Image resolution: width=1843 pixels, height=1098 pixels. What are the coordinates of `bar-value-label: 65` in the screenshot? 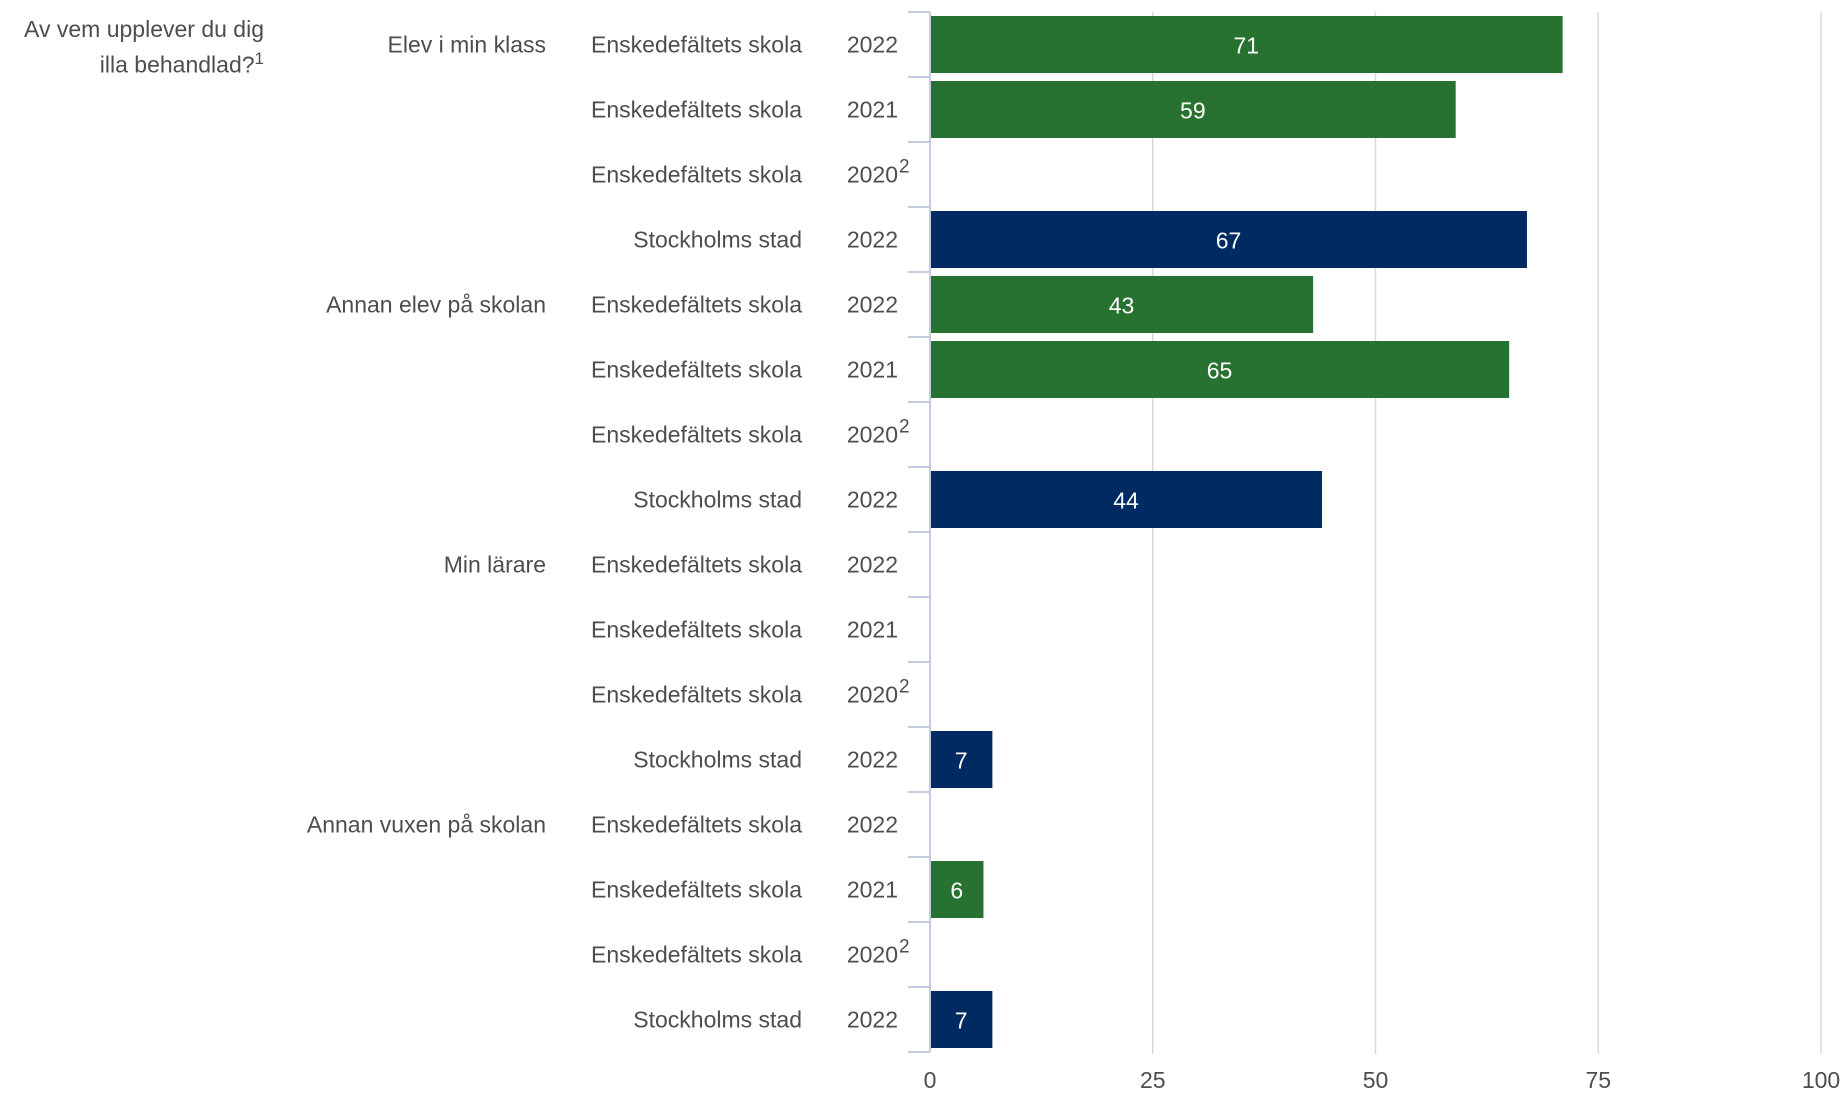 It's located at (1220, 371).